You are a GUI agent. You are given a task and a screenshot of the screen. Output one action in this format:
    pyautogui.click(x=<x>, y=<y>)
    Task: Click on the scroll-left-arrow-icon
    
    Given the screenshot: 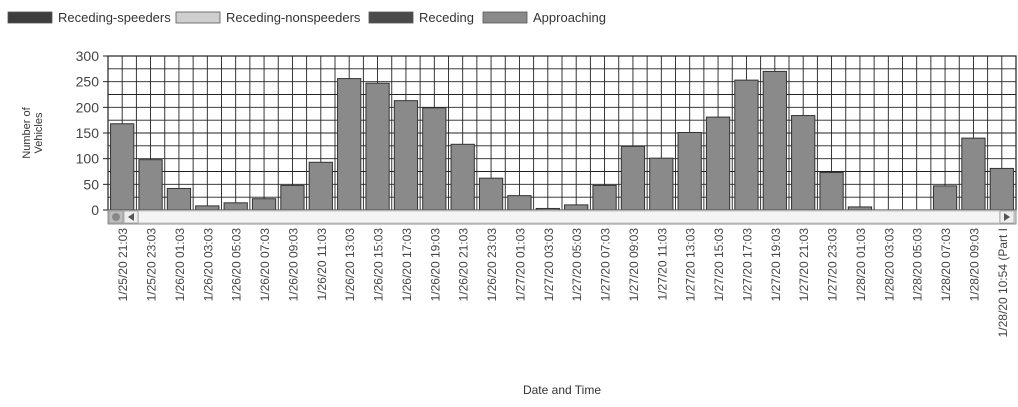 What is the action you would take?
    pyautogui.click(x=131, y=217)
    